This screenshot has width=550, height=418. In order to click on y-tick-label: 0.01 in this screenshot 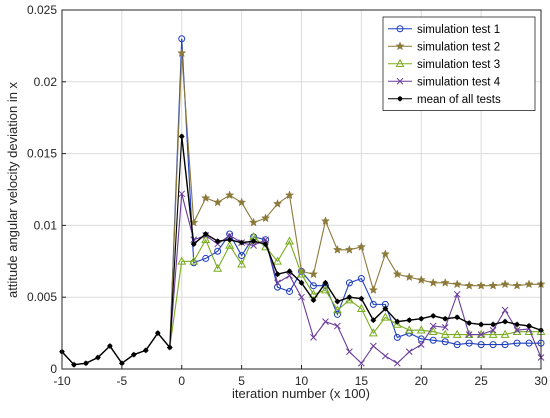, I will do `click(46, 225)`.